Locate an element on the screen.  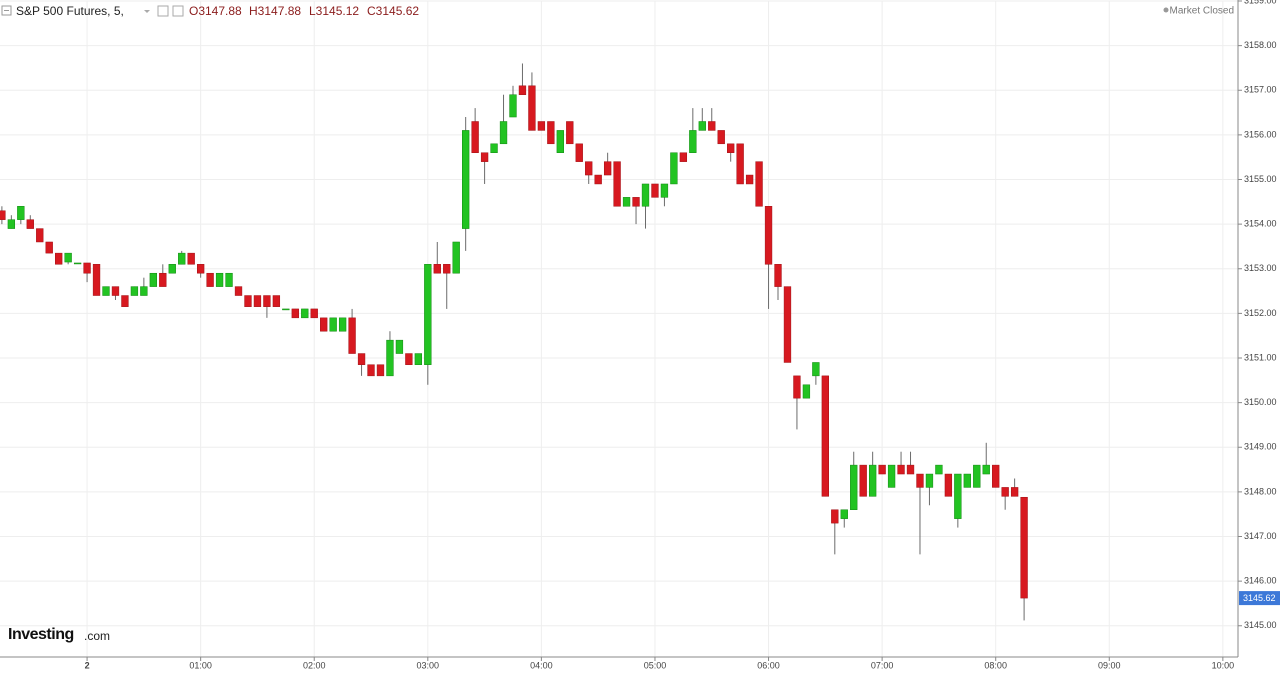
y-tick-label: 3156.00 is located at coordinates (1260, 134).